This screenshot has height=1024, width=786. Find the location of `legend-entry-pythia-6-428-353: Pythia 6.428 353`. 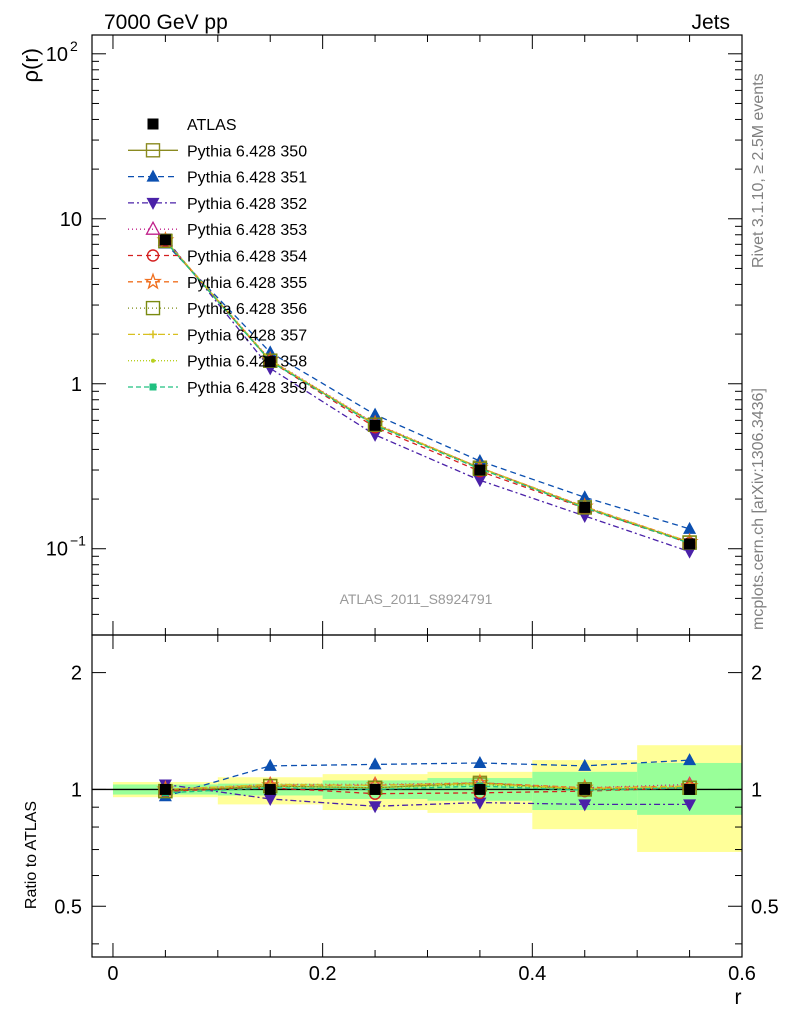

legend-entry-pythia-6-428-353: Pythia 6.428 353 is located at coordinates (217, 229).